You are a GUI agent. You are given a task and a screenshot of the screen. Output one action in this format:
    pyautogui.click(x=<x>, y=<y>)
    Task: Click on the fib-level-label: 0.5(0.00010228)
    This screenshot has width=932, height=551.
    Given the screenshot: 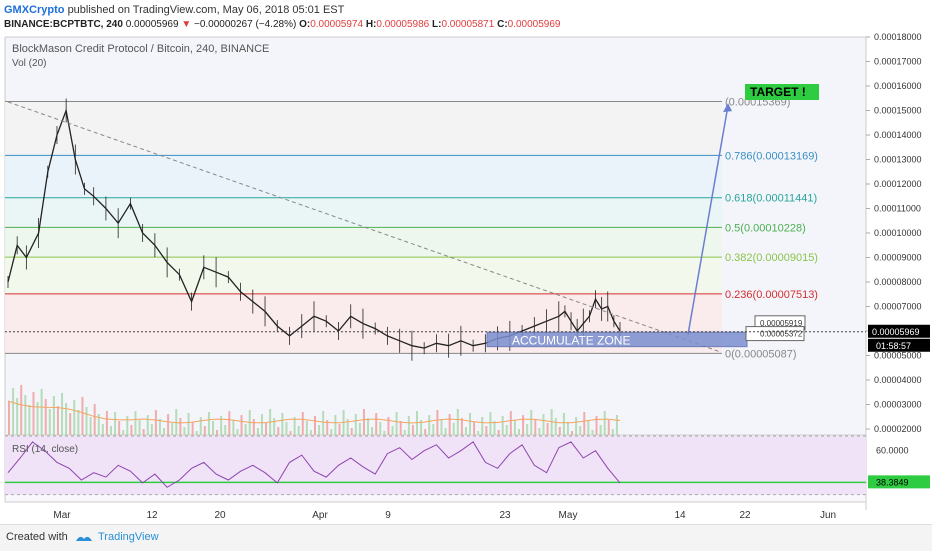 What is the action you would take?
    pyautogui.click(x=765, y=228)
    